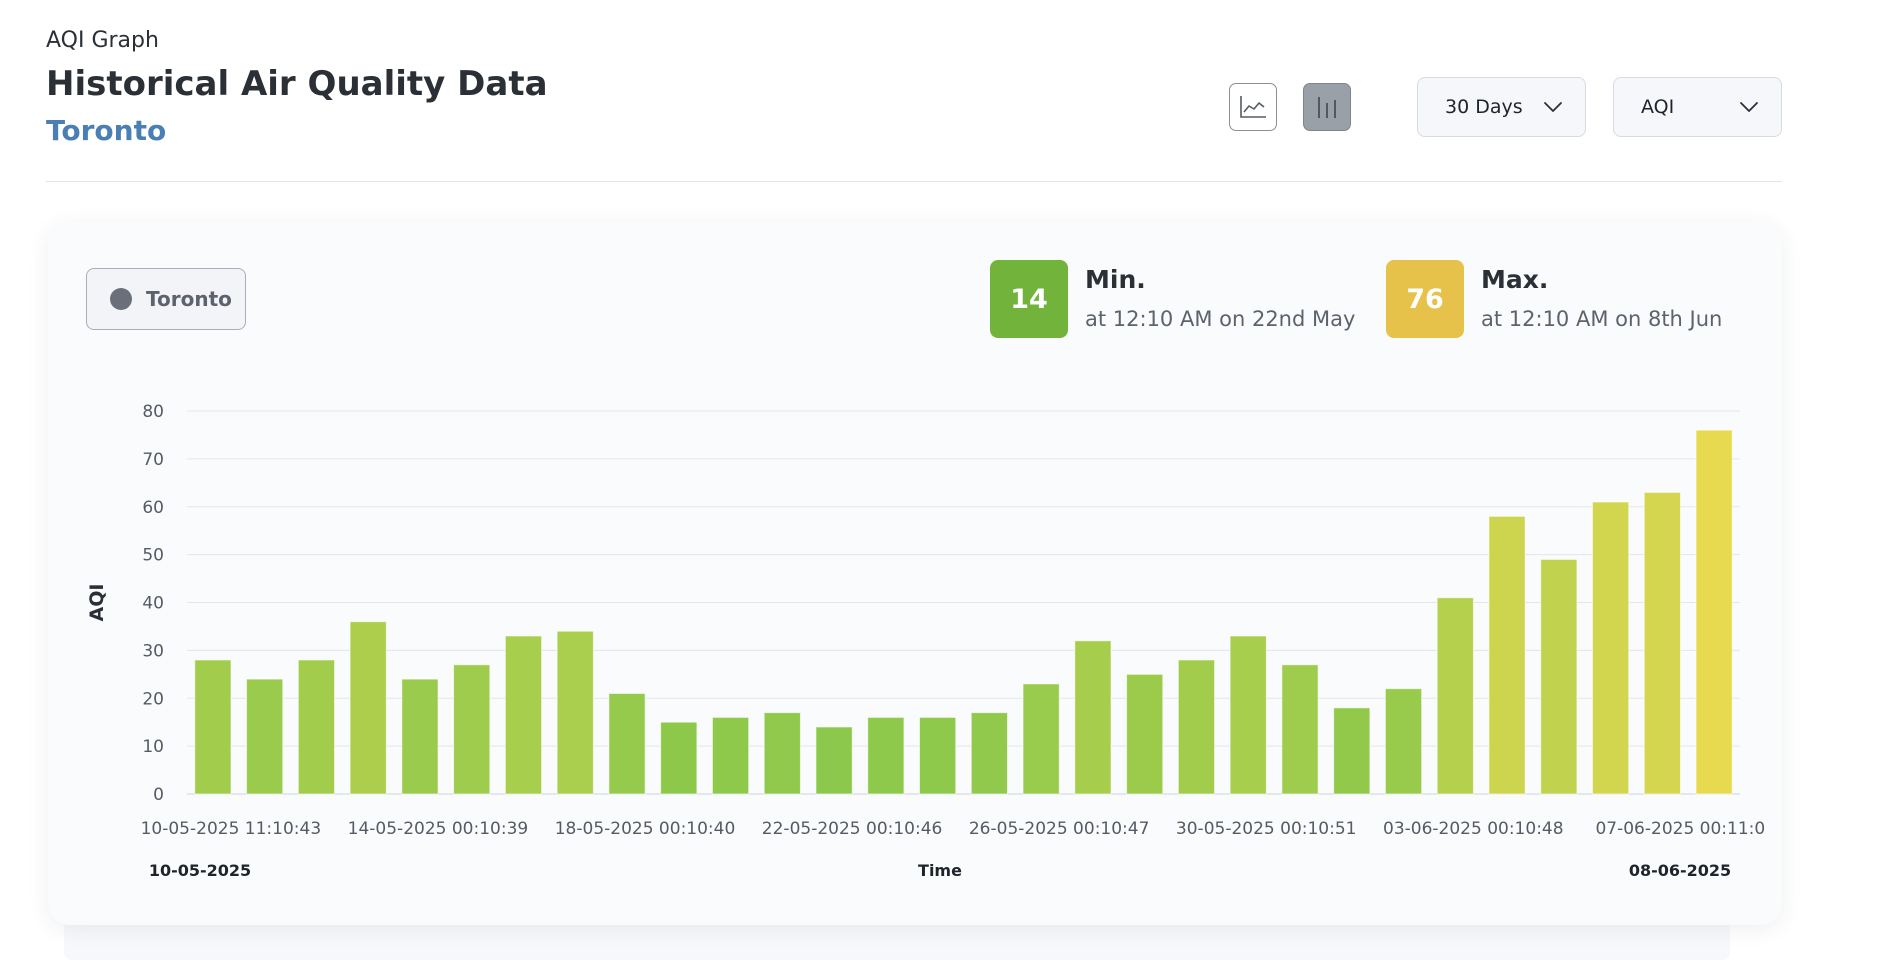 The height and width of the screenshot is (960, 1884). Describe the element at coordinates (1602, 319) in the screenshot. I see `max-detail: at 12:10 AM on 8th Jun` at that location.